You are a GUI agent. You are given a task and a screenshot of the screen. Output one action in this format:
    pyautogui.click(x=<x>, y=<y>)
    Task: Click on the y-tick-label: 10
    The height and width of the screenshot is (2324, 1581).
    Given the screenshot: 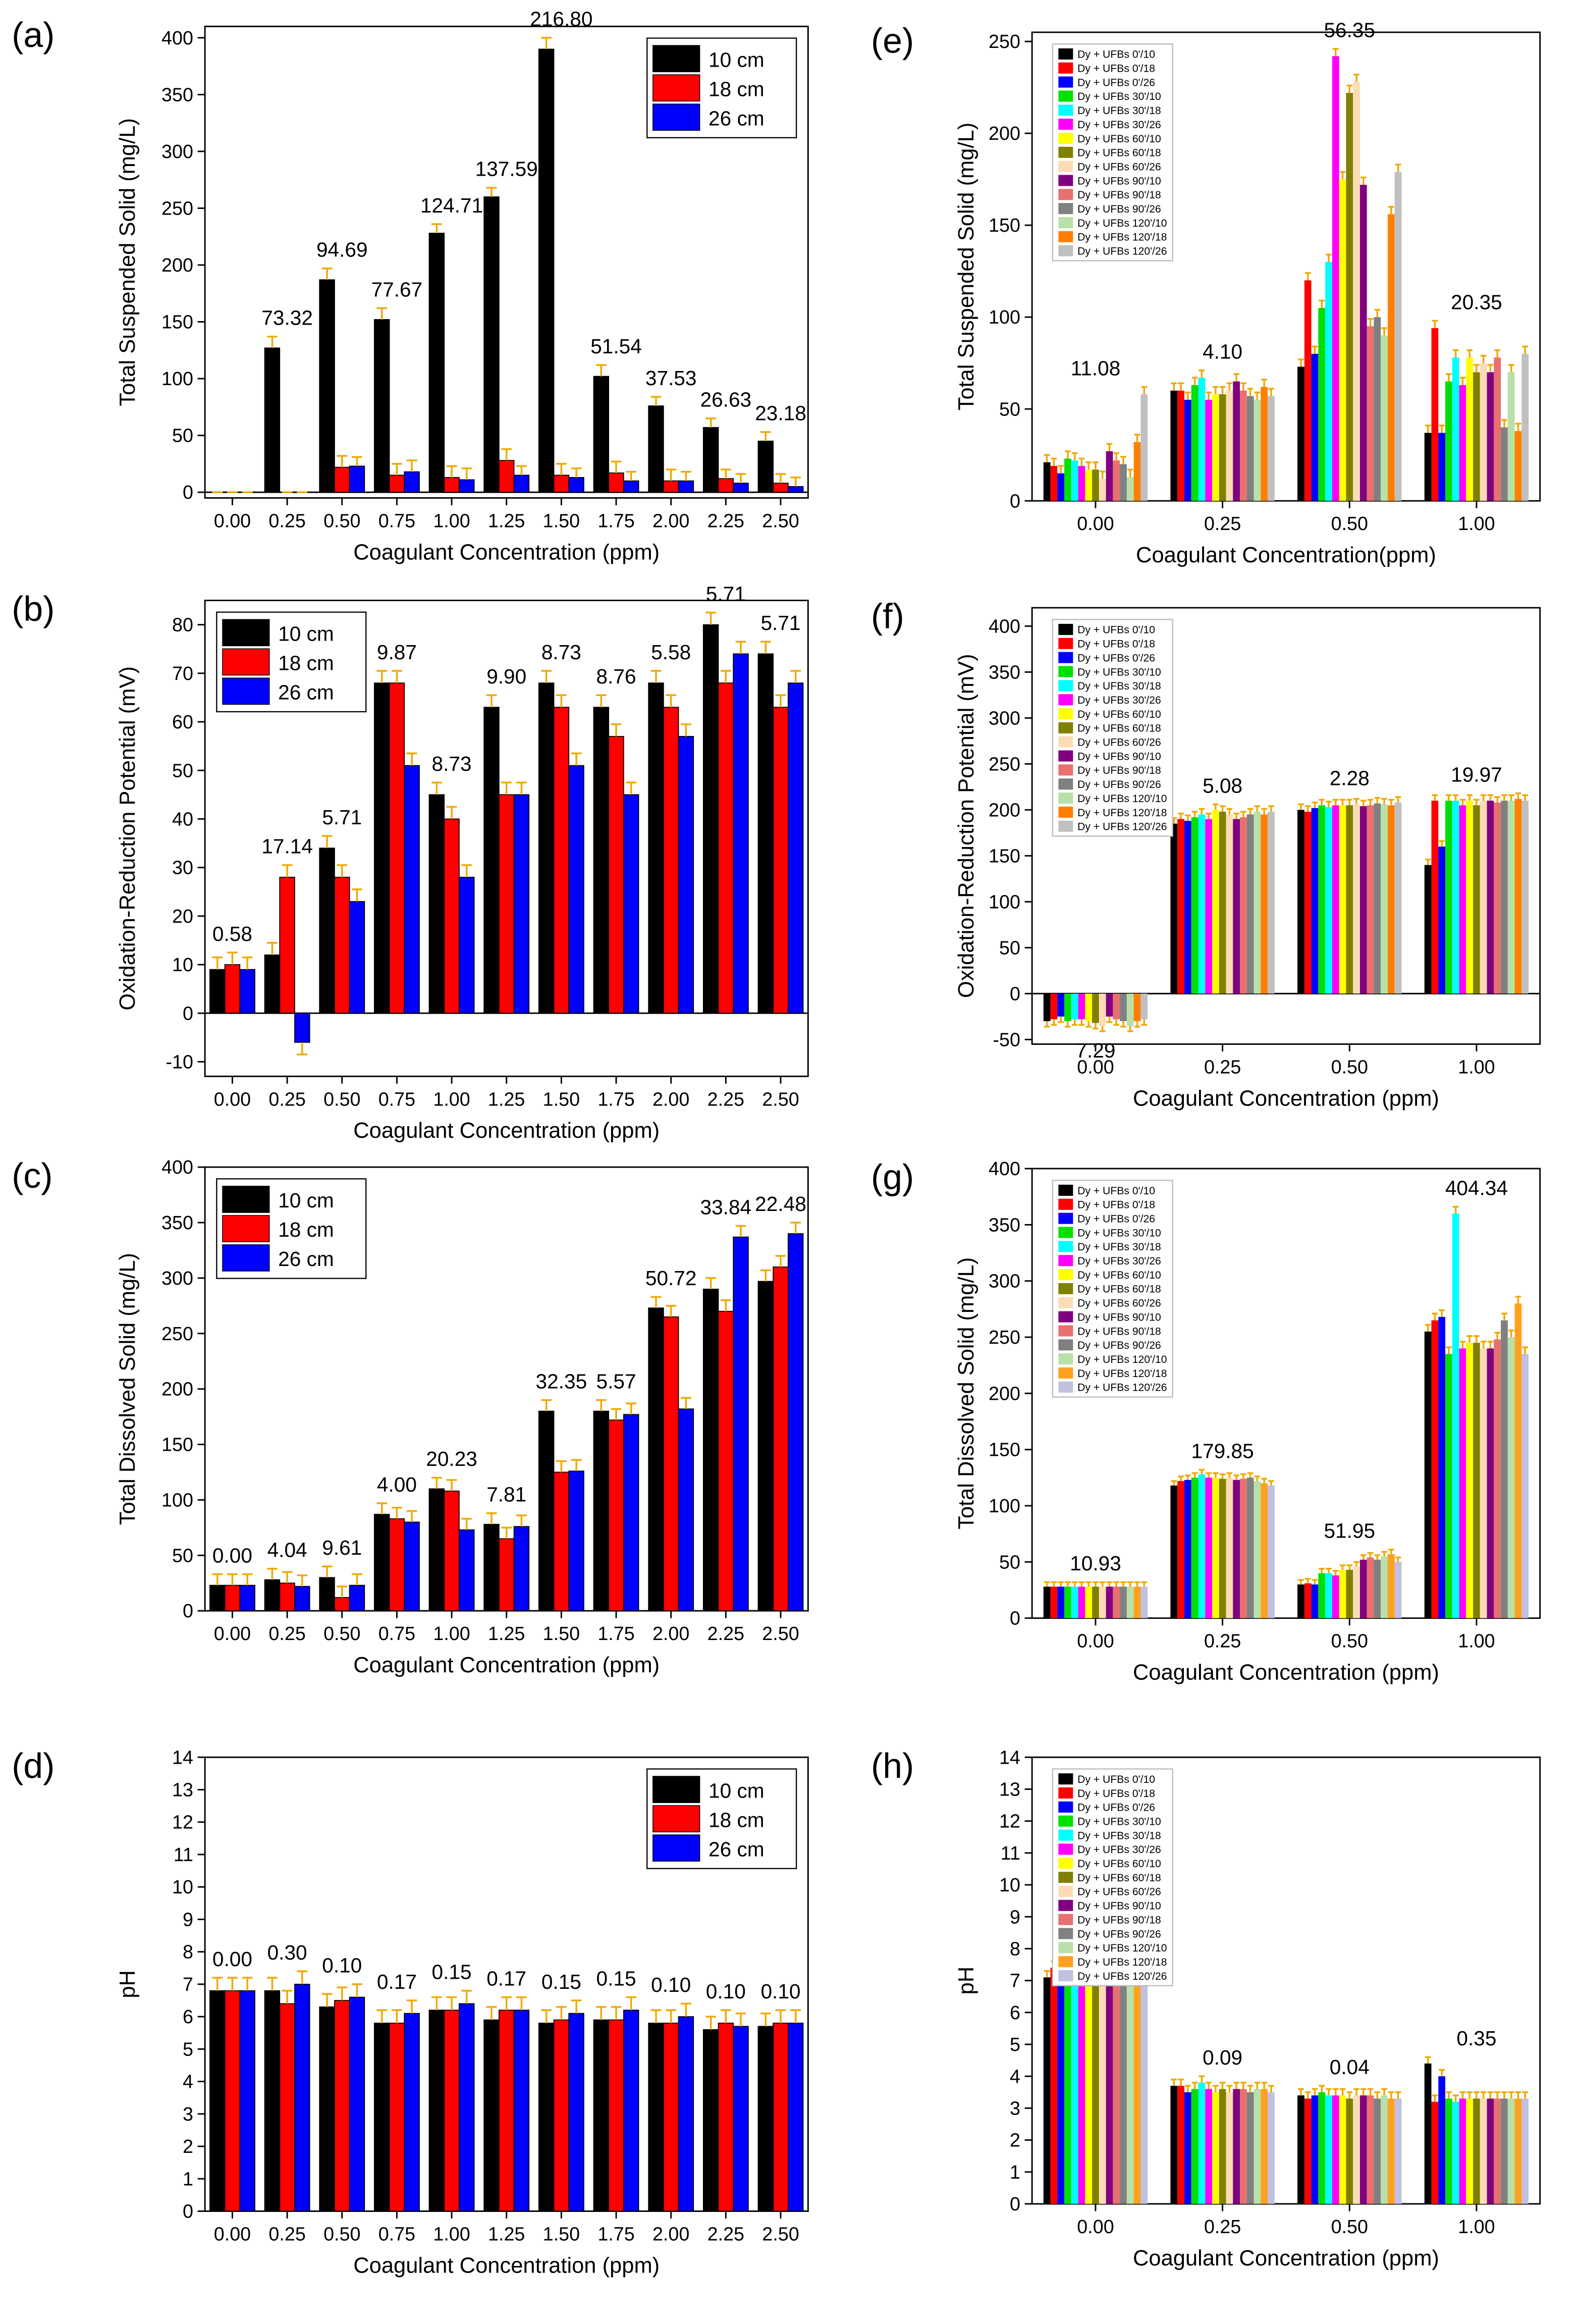 What is the action you would take?
    pyautogui.click(x=1009, y=1884)
    